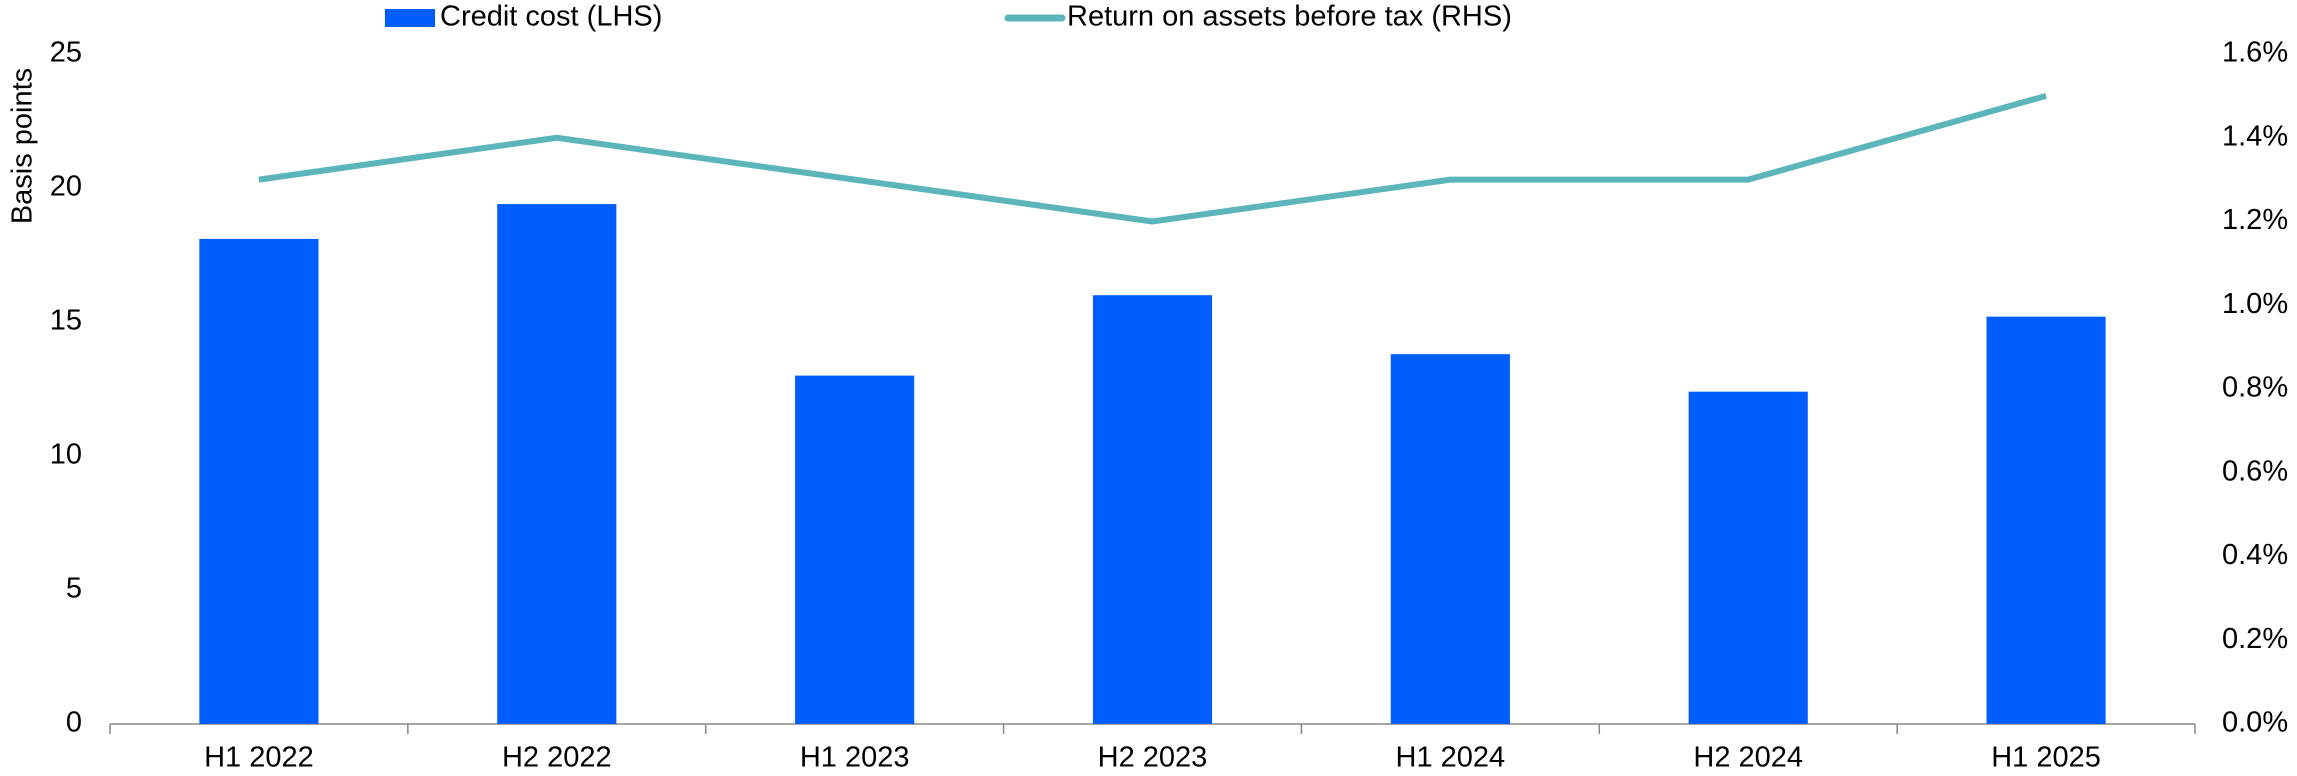  I want to click on y2-tick-label: 0.0%, so click(2255, 723).